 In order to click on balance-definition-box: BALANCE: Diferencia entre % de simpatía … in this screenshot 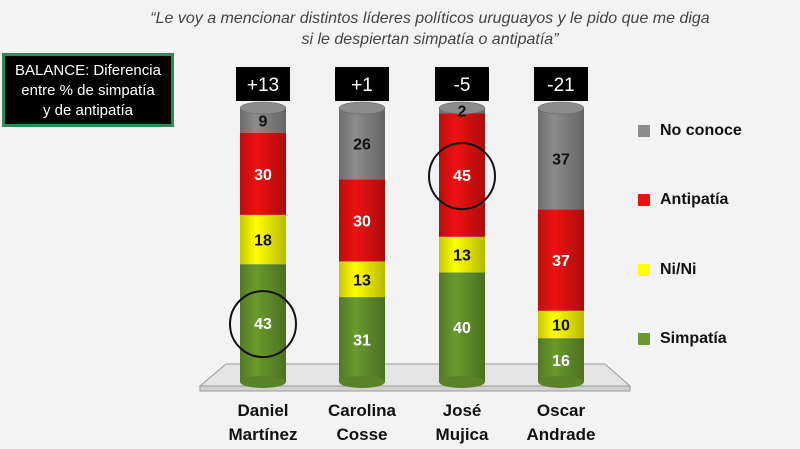, I will do `click(88, 90)`.